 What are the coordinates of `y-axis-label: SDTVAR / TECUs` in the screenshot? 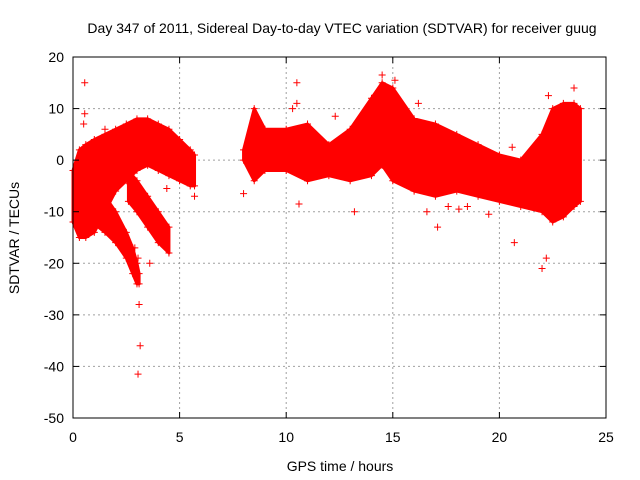 It's located at (14, 238).